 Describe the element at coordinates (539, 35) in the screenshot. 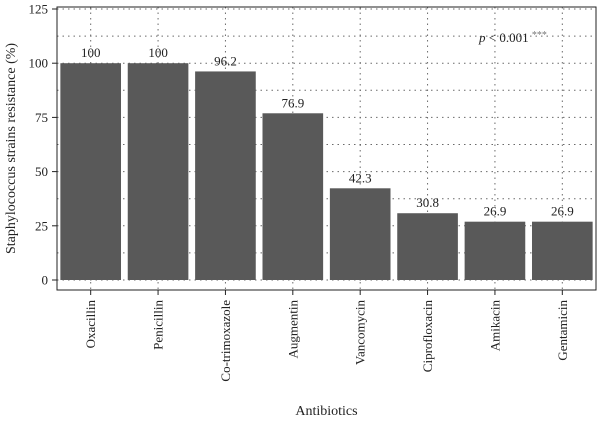

I see `significance-stars: ***` at that location.